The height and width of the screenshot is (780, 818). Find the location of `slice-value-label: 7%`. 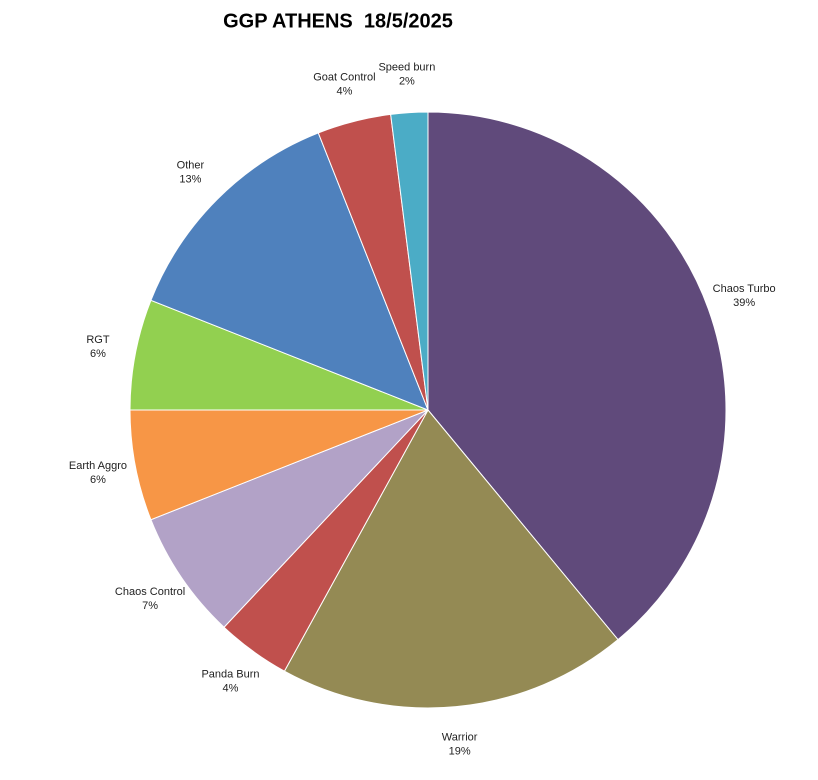

slice-value-label: 7% is located at coordinates (150, 606).